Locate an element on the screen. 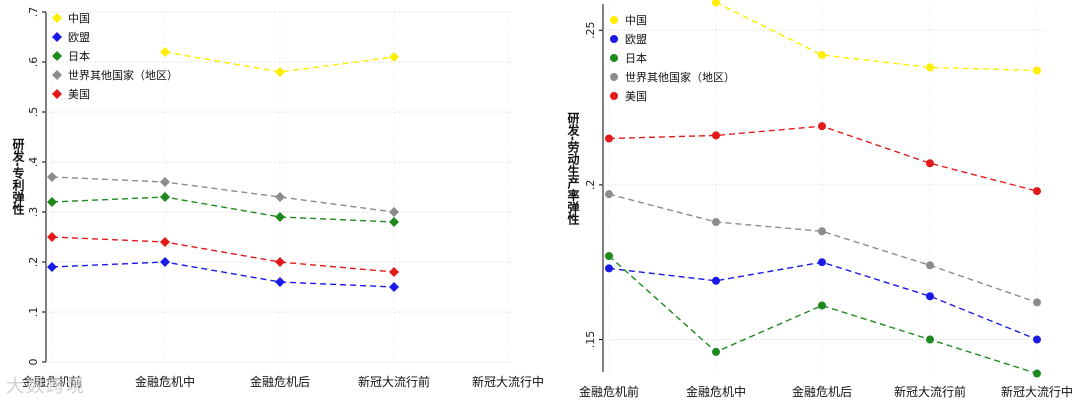 This screenshot has width=1076, height=408. y-tick-label: .6 is located at coordinates (33, 62).